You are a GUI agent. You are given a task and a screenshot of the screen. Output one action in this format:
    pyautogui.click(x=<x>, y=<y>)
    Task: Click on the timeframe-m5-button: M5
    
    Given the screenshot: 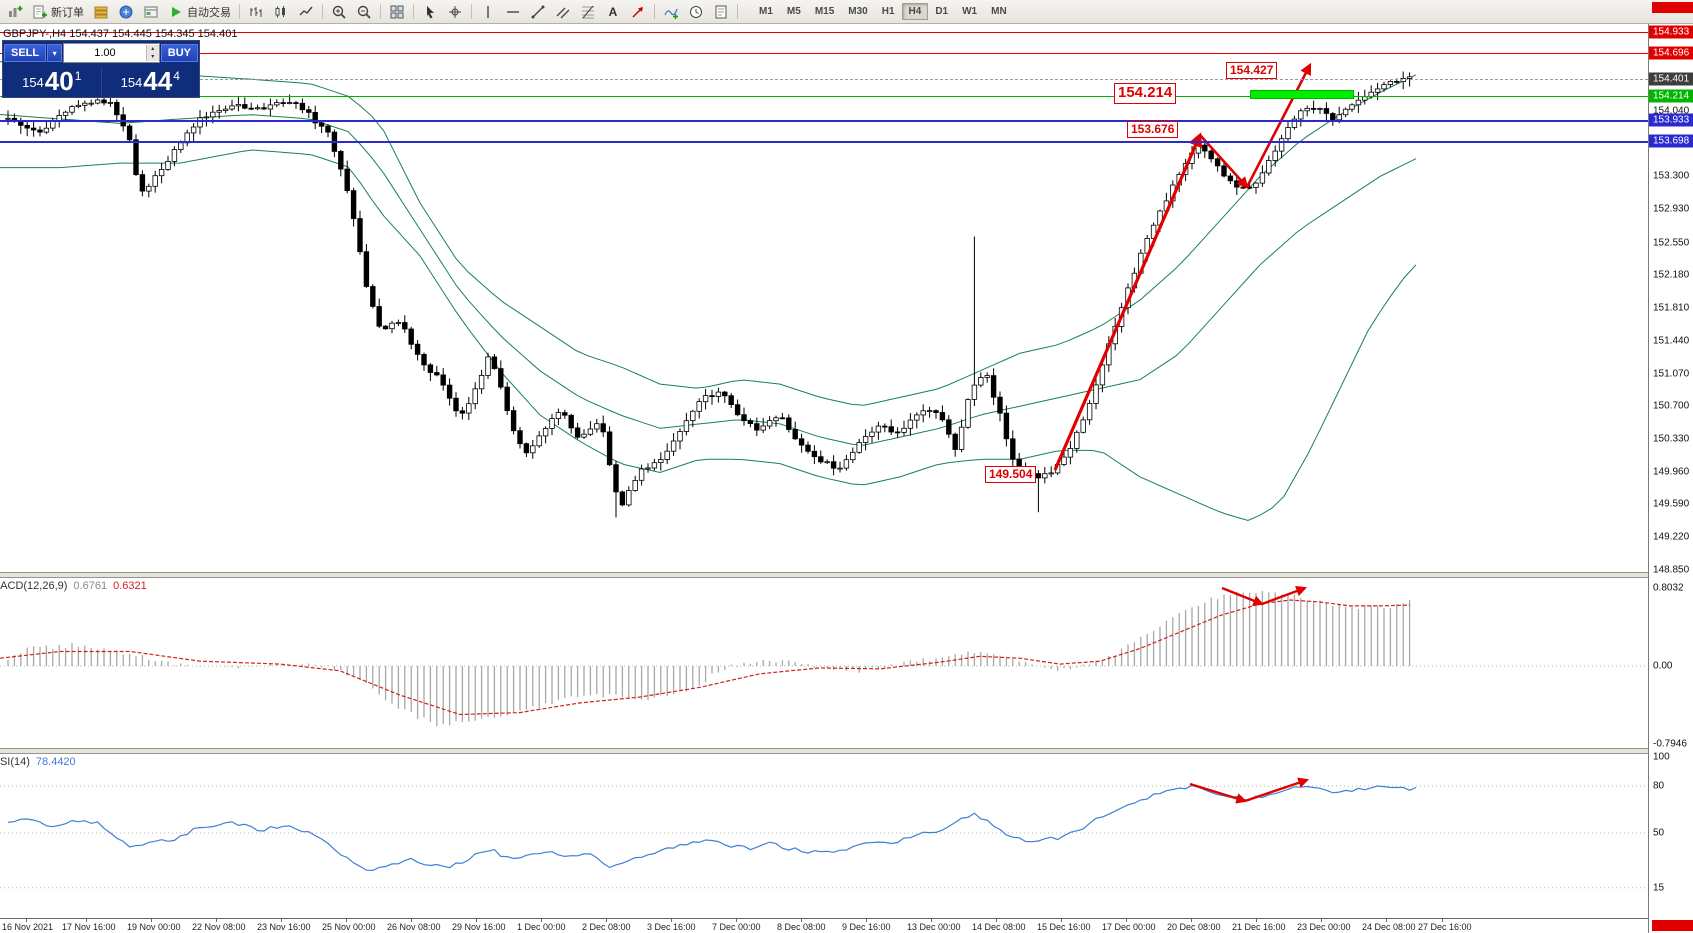 What is the action you would take?
    pyautogui.click(x=794, y=11)
    